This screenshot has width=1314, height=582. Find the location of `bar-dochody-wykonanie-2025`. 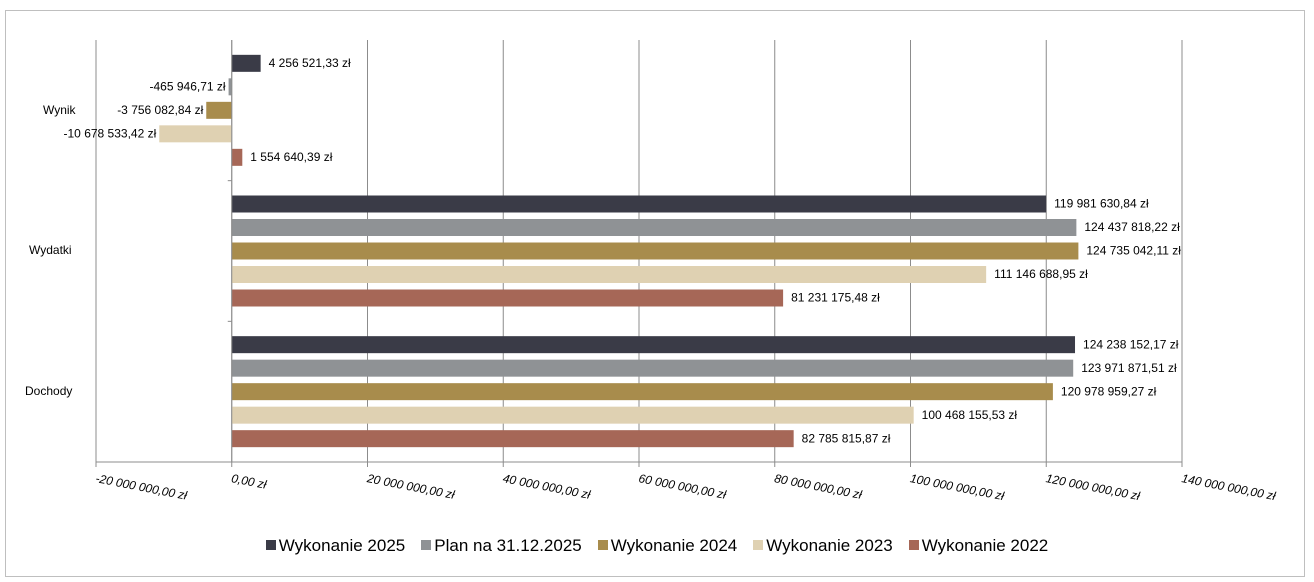

bar-dochody-wykonanie-2025 is located at coordinates (653, 345).